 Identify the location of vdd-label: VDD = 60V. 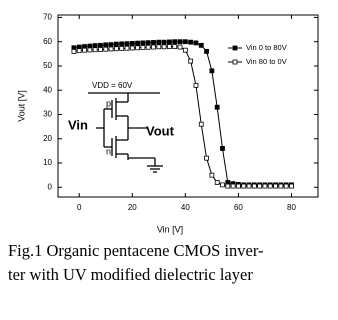
(112, 85).